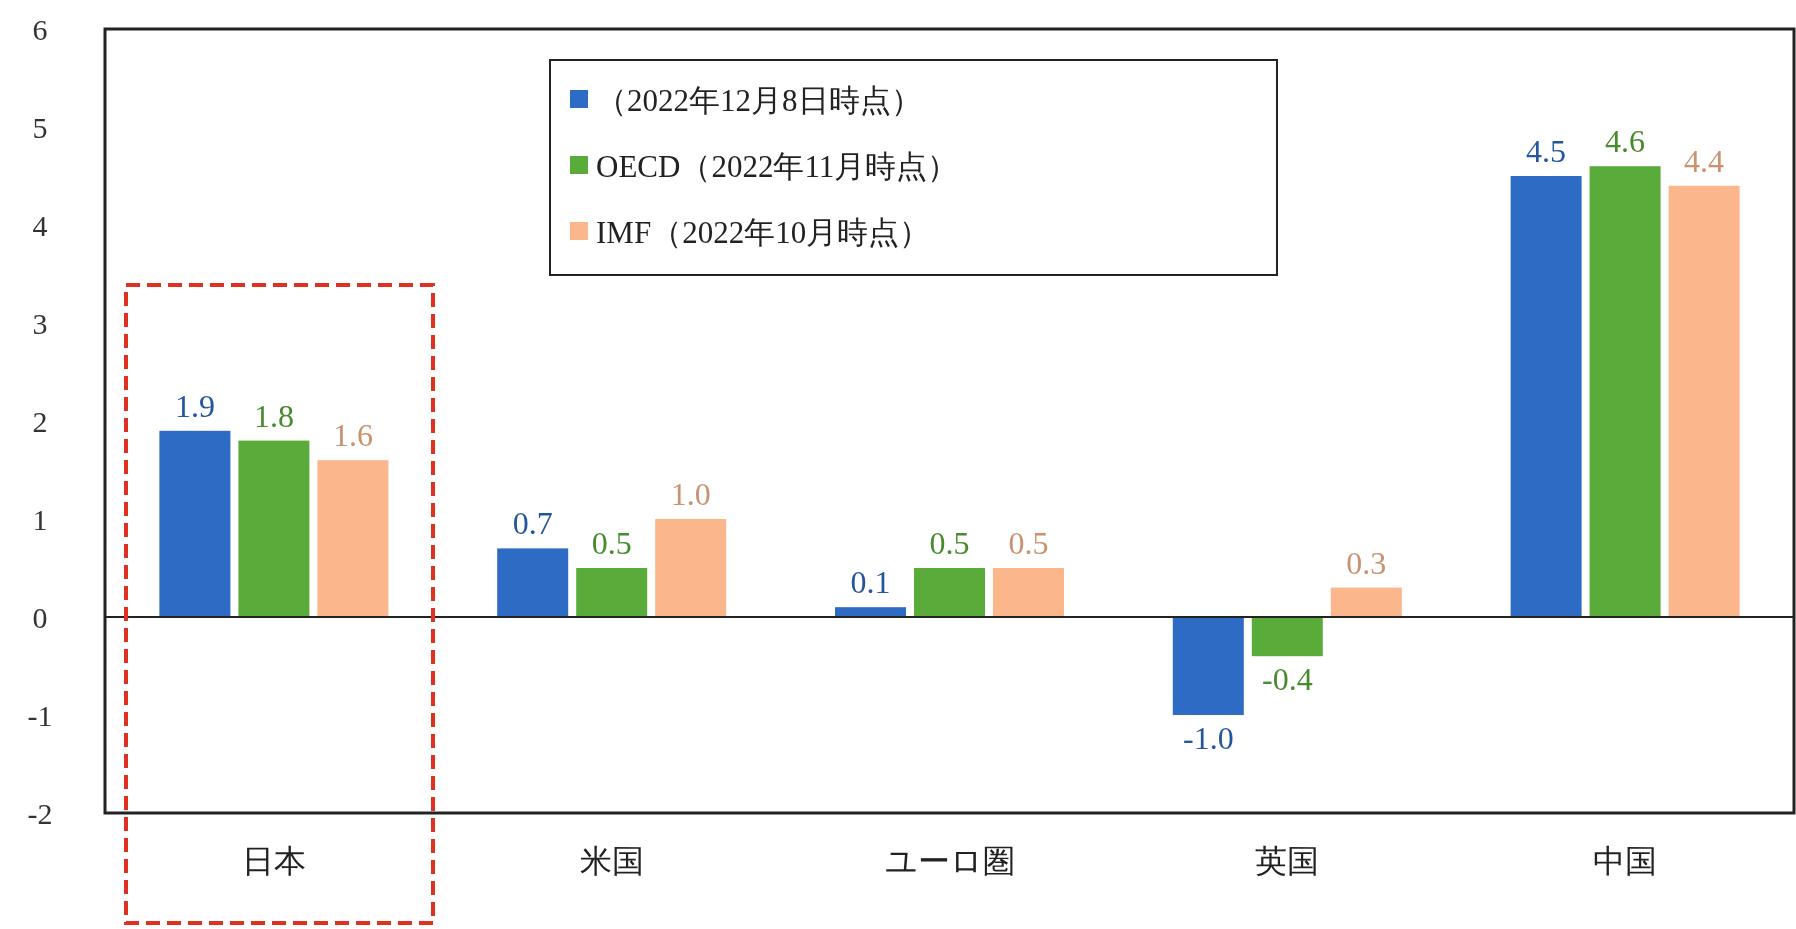 The image size is (1796, 929). Describe the element at coordinates (40, 323) in the screenshot. I see `y-tick-label: 3` at that location.